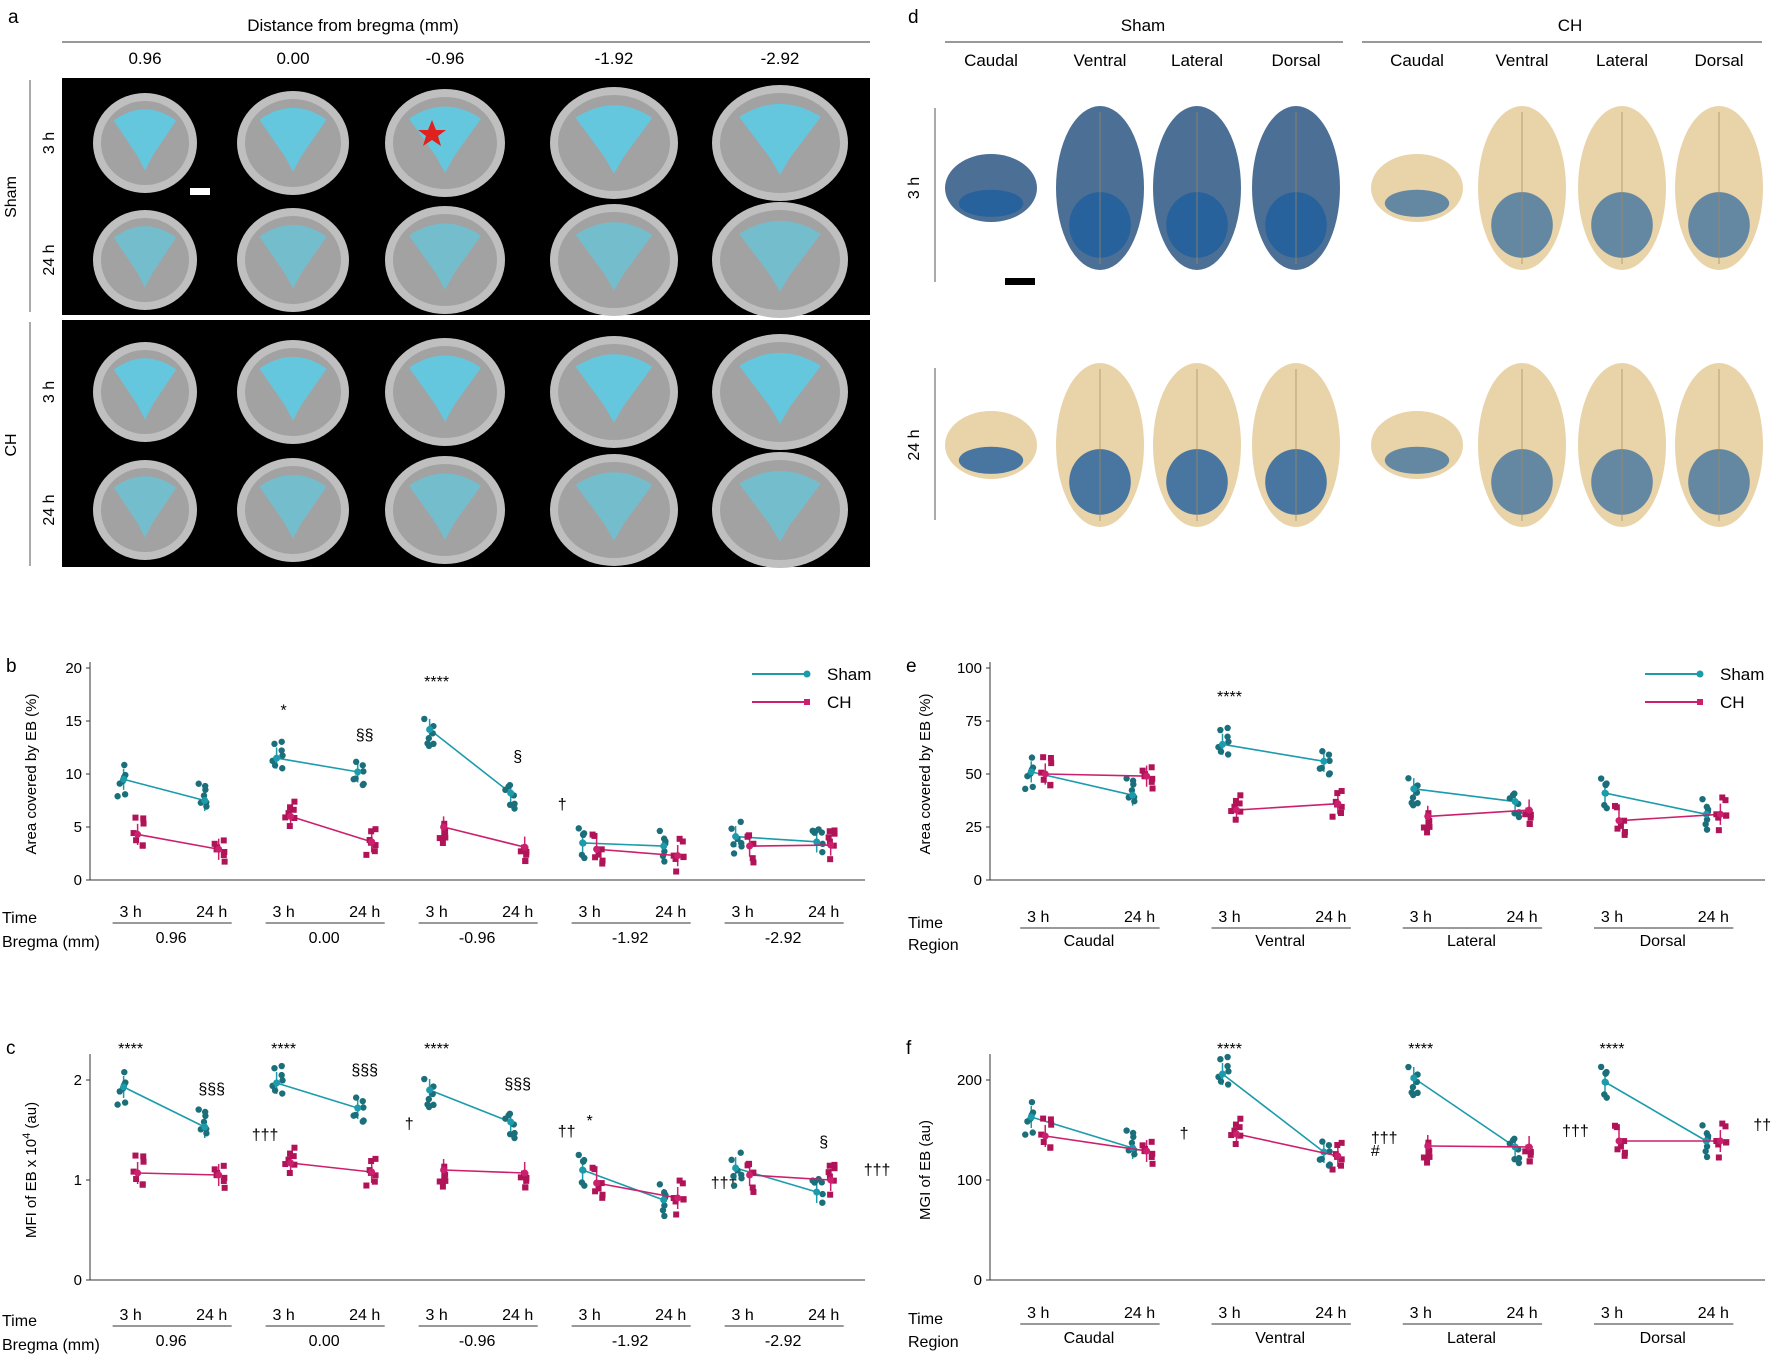 Image resolution: width=1772 pixels, height=1355 pixels. What do you see at coordinates (630, 1341) in the screenshot?
I see `group-label: -1.92` at bounding box center [630, 1341].